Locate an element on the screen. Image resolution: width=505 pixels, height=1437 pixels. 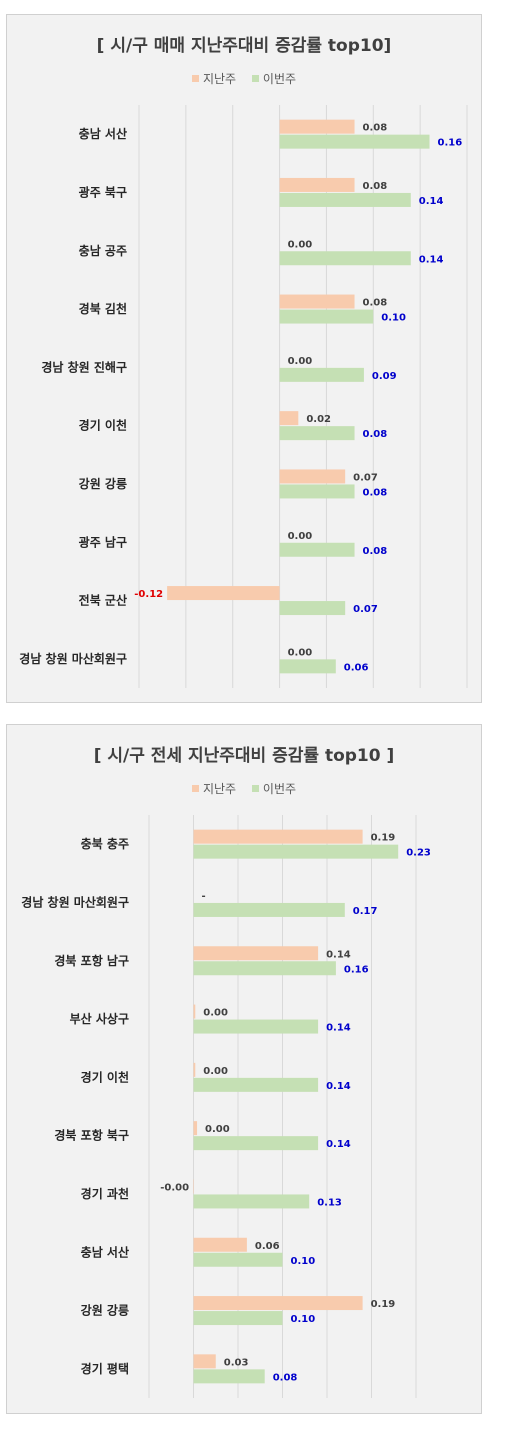
category-row: 충남 서산 0.08 0.16 is located at coordinates (271, 134).